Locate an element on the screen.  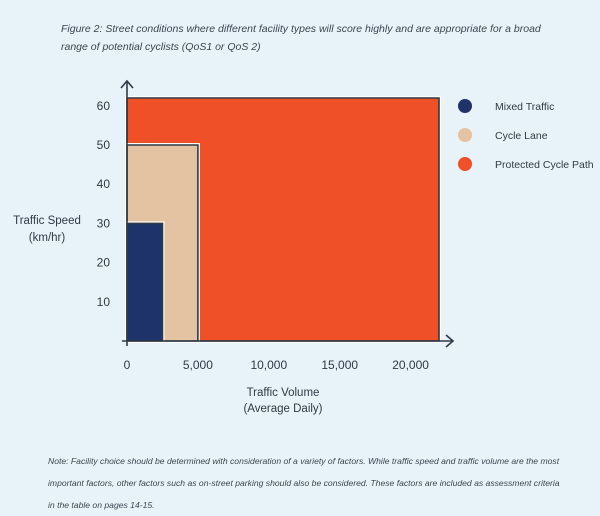
legend-label-cycle-lane: Cycle Lane is located at coordinates (521, 136).